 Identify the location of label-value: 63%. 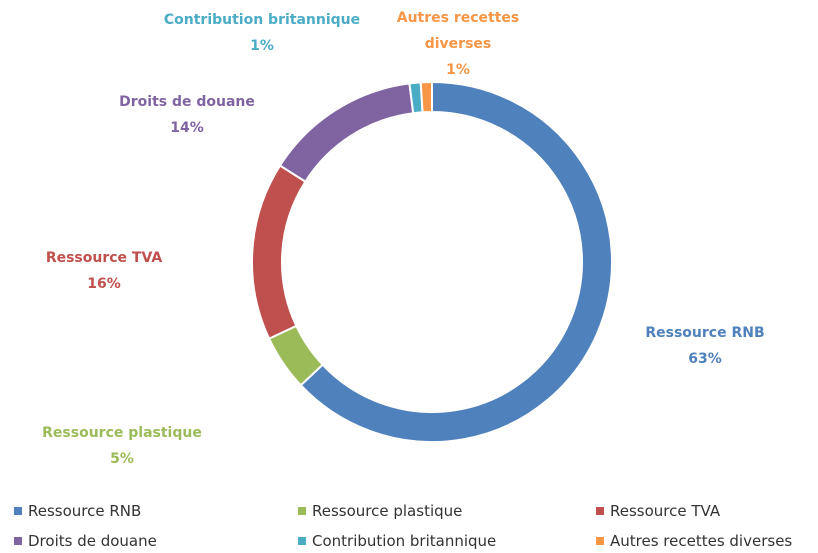
(705, 359).